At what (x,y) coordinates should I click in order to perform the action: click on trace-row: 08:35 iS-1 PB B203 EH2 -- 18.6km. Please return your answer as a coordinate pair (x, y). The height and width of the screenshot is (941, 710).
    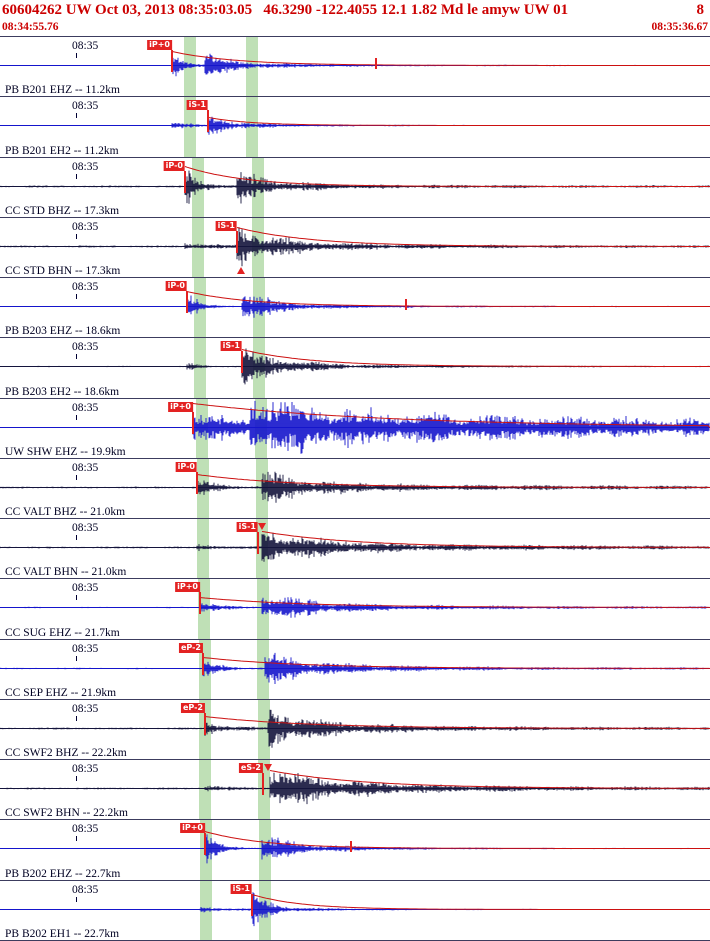
    Looking at the image, I should click on (355, 368).